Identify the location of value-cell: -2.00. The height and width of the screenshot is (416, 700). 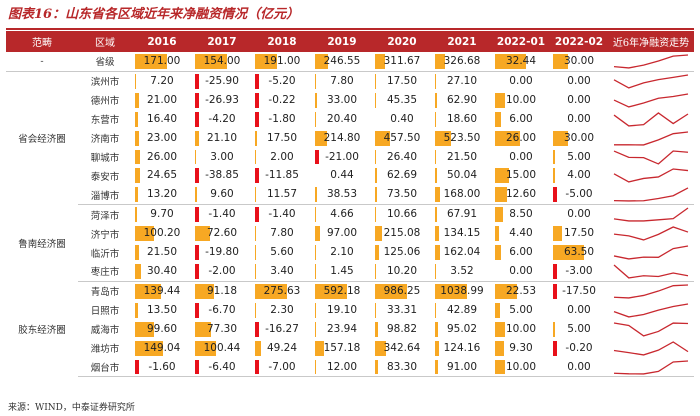
(222, 271).